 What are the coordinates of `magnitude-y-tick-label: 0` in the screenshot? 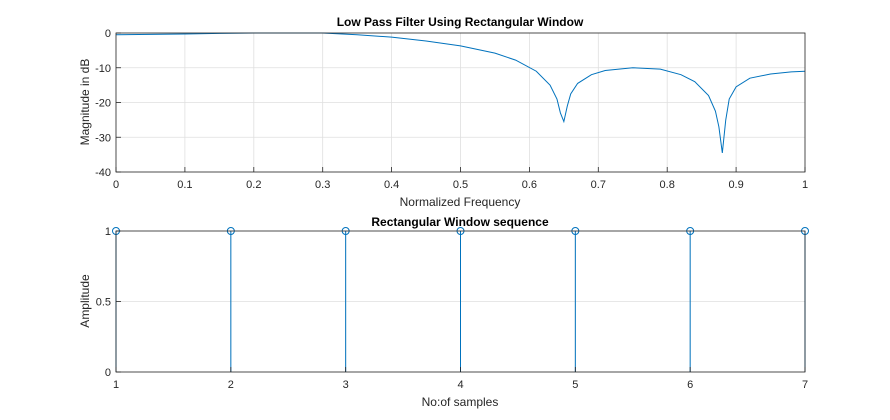 It's located at (108, 34).